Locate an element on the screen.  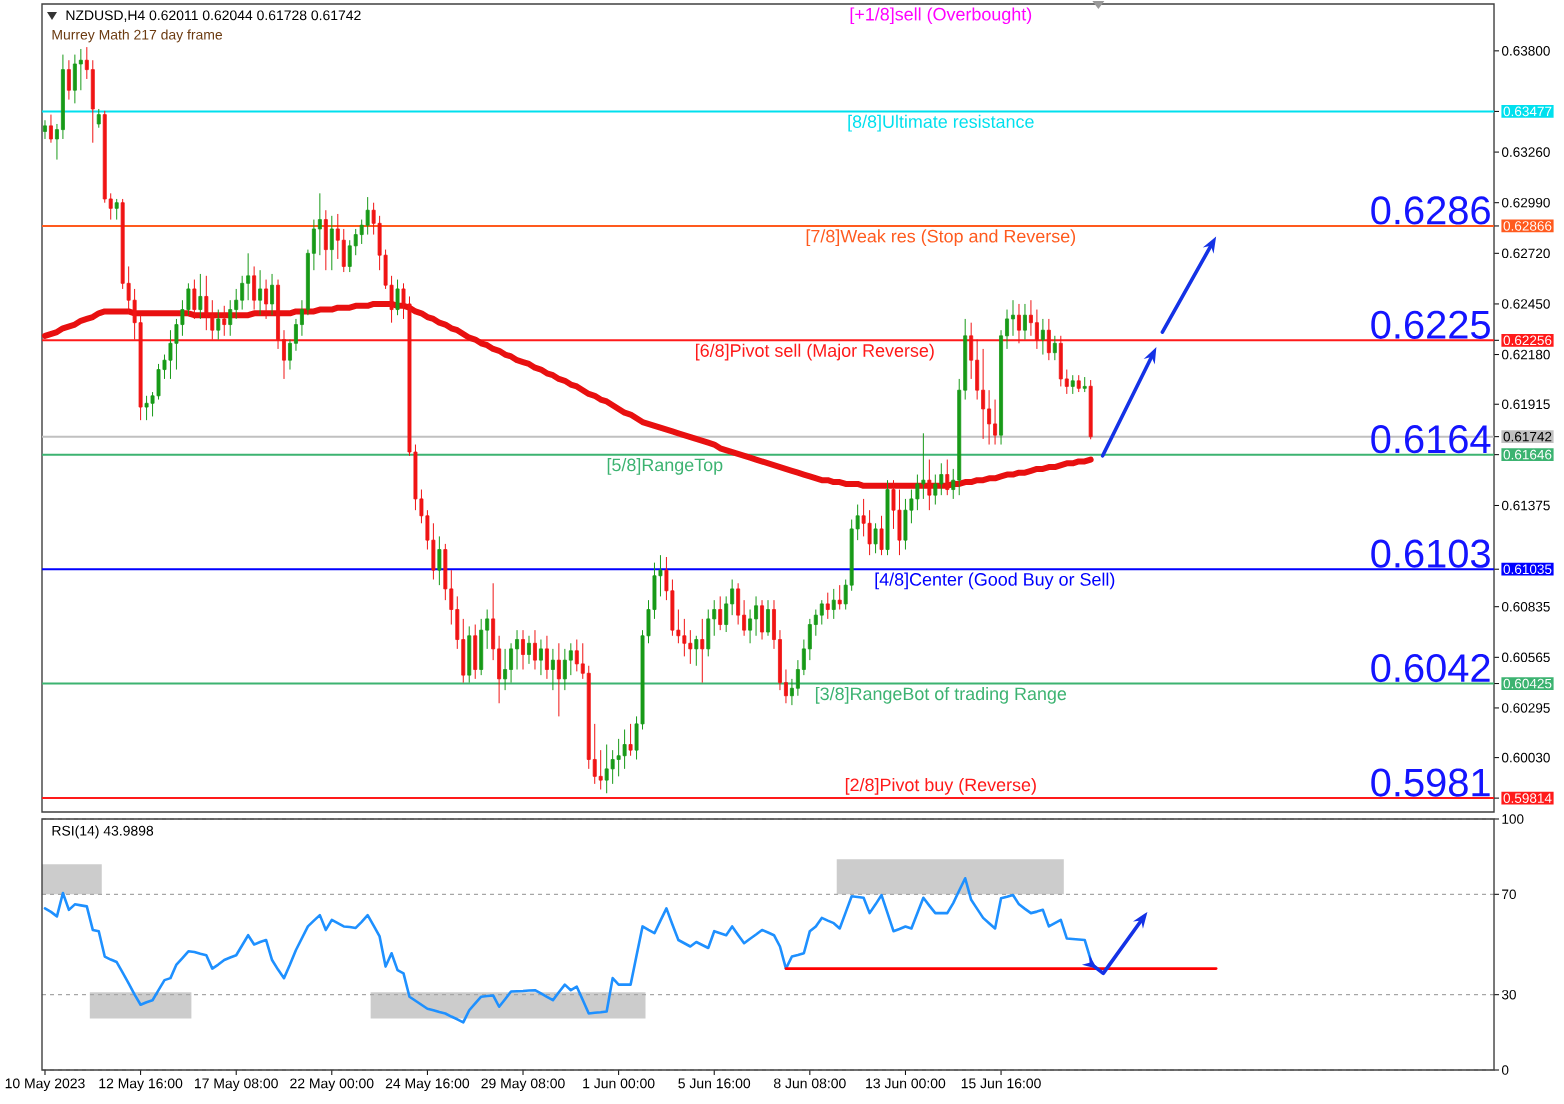
annotation: 0.6164 is located at coordinates (1431, 439).